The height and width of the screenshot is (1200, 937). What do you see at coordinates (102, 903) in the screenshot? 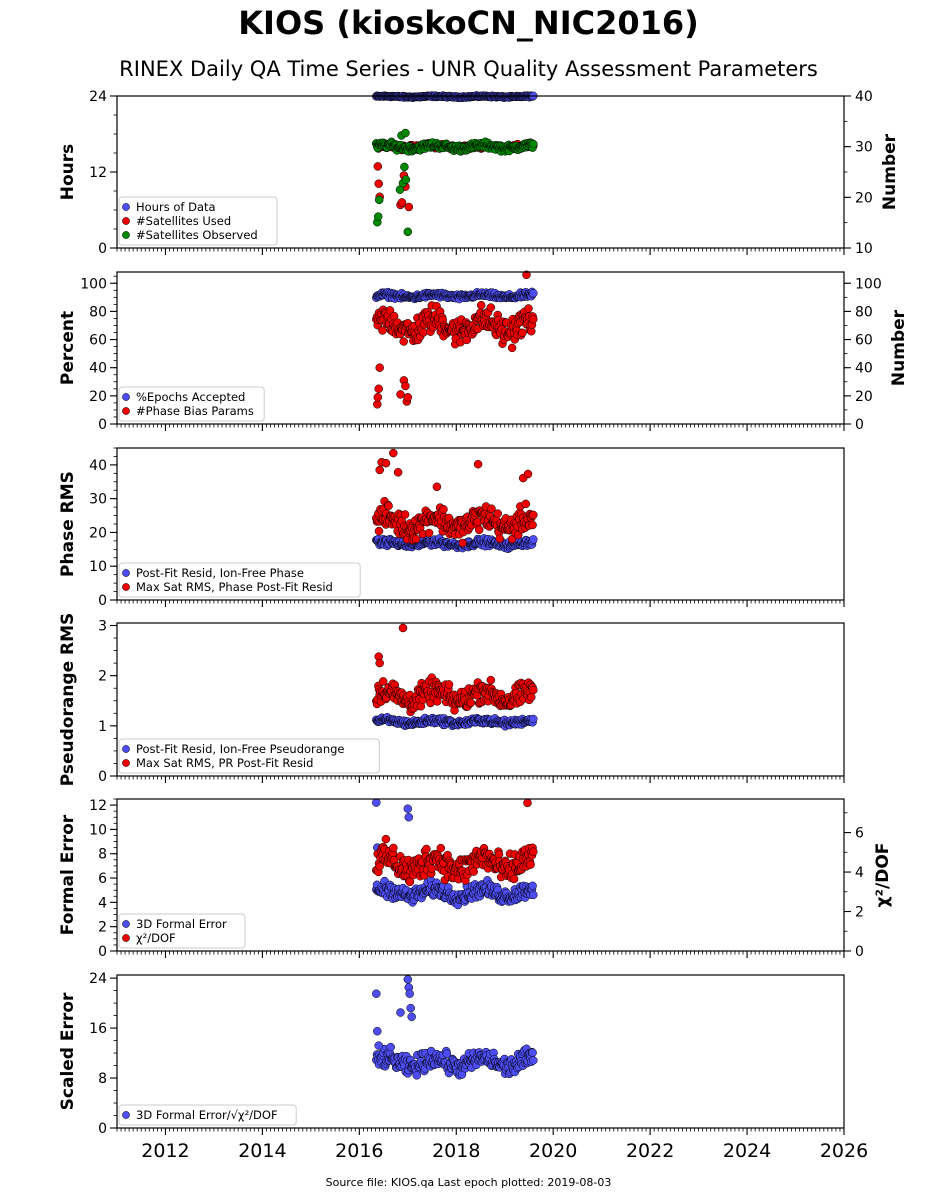
I see `y-tick-label: 4` at bounding box center [102, 903].